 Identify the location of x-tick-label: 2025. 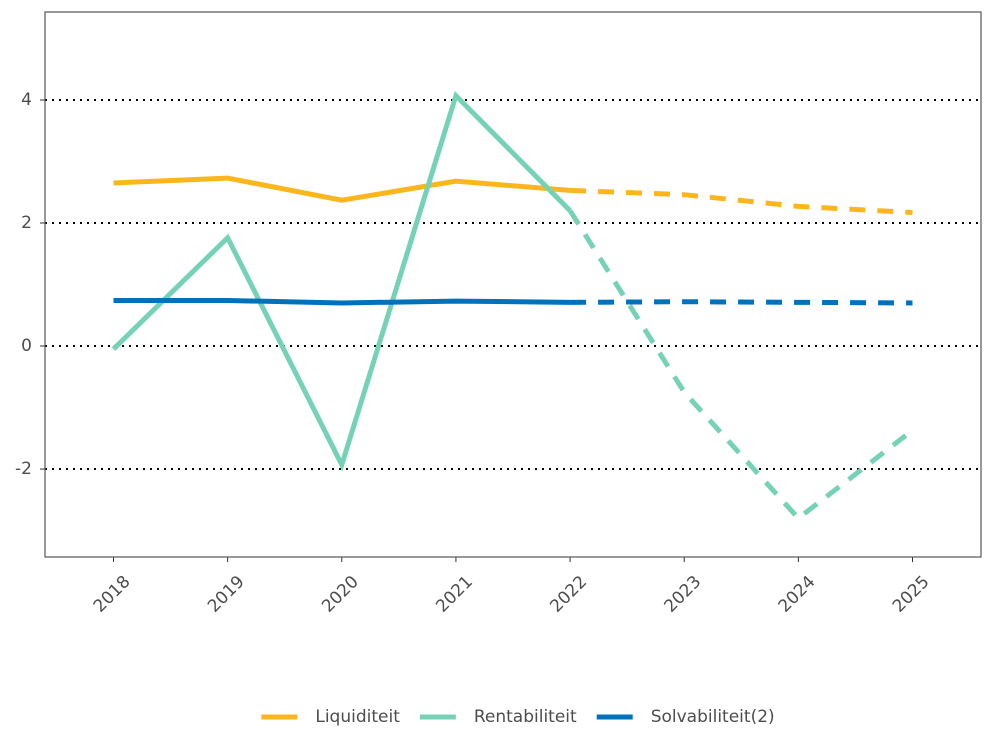
(911, 594).